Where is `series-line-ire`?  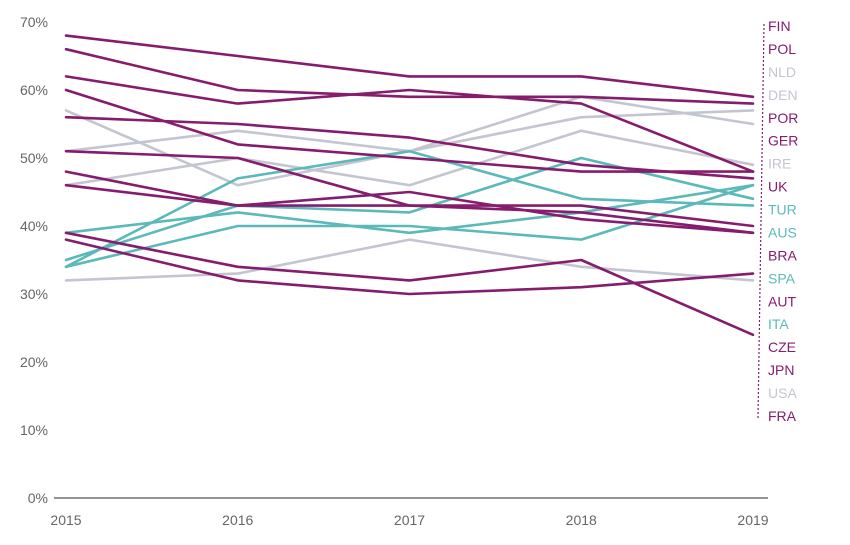
series-line-ire is located at coordinates (409, 158).